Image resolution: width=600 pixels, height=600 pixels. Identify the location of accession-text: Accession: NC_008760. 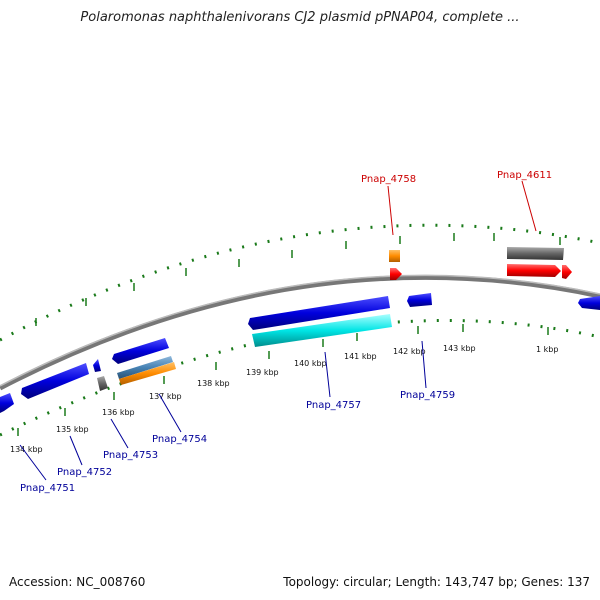
(77, 582).